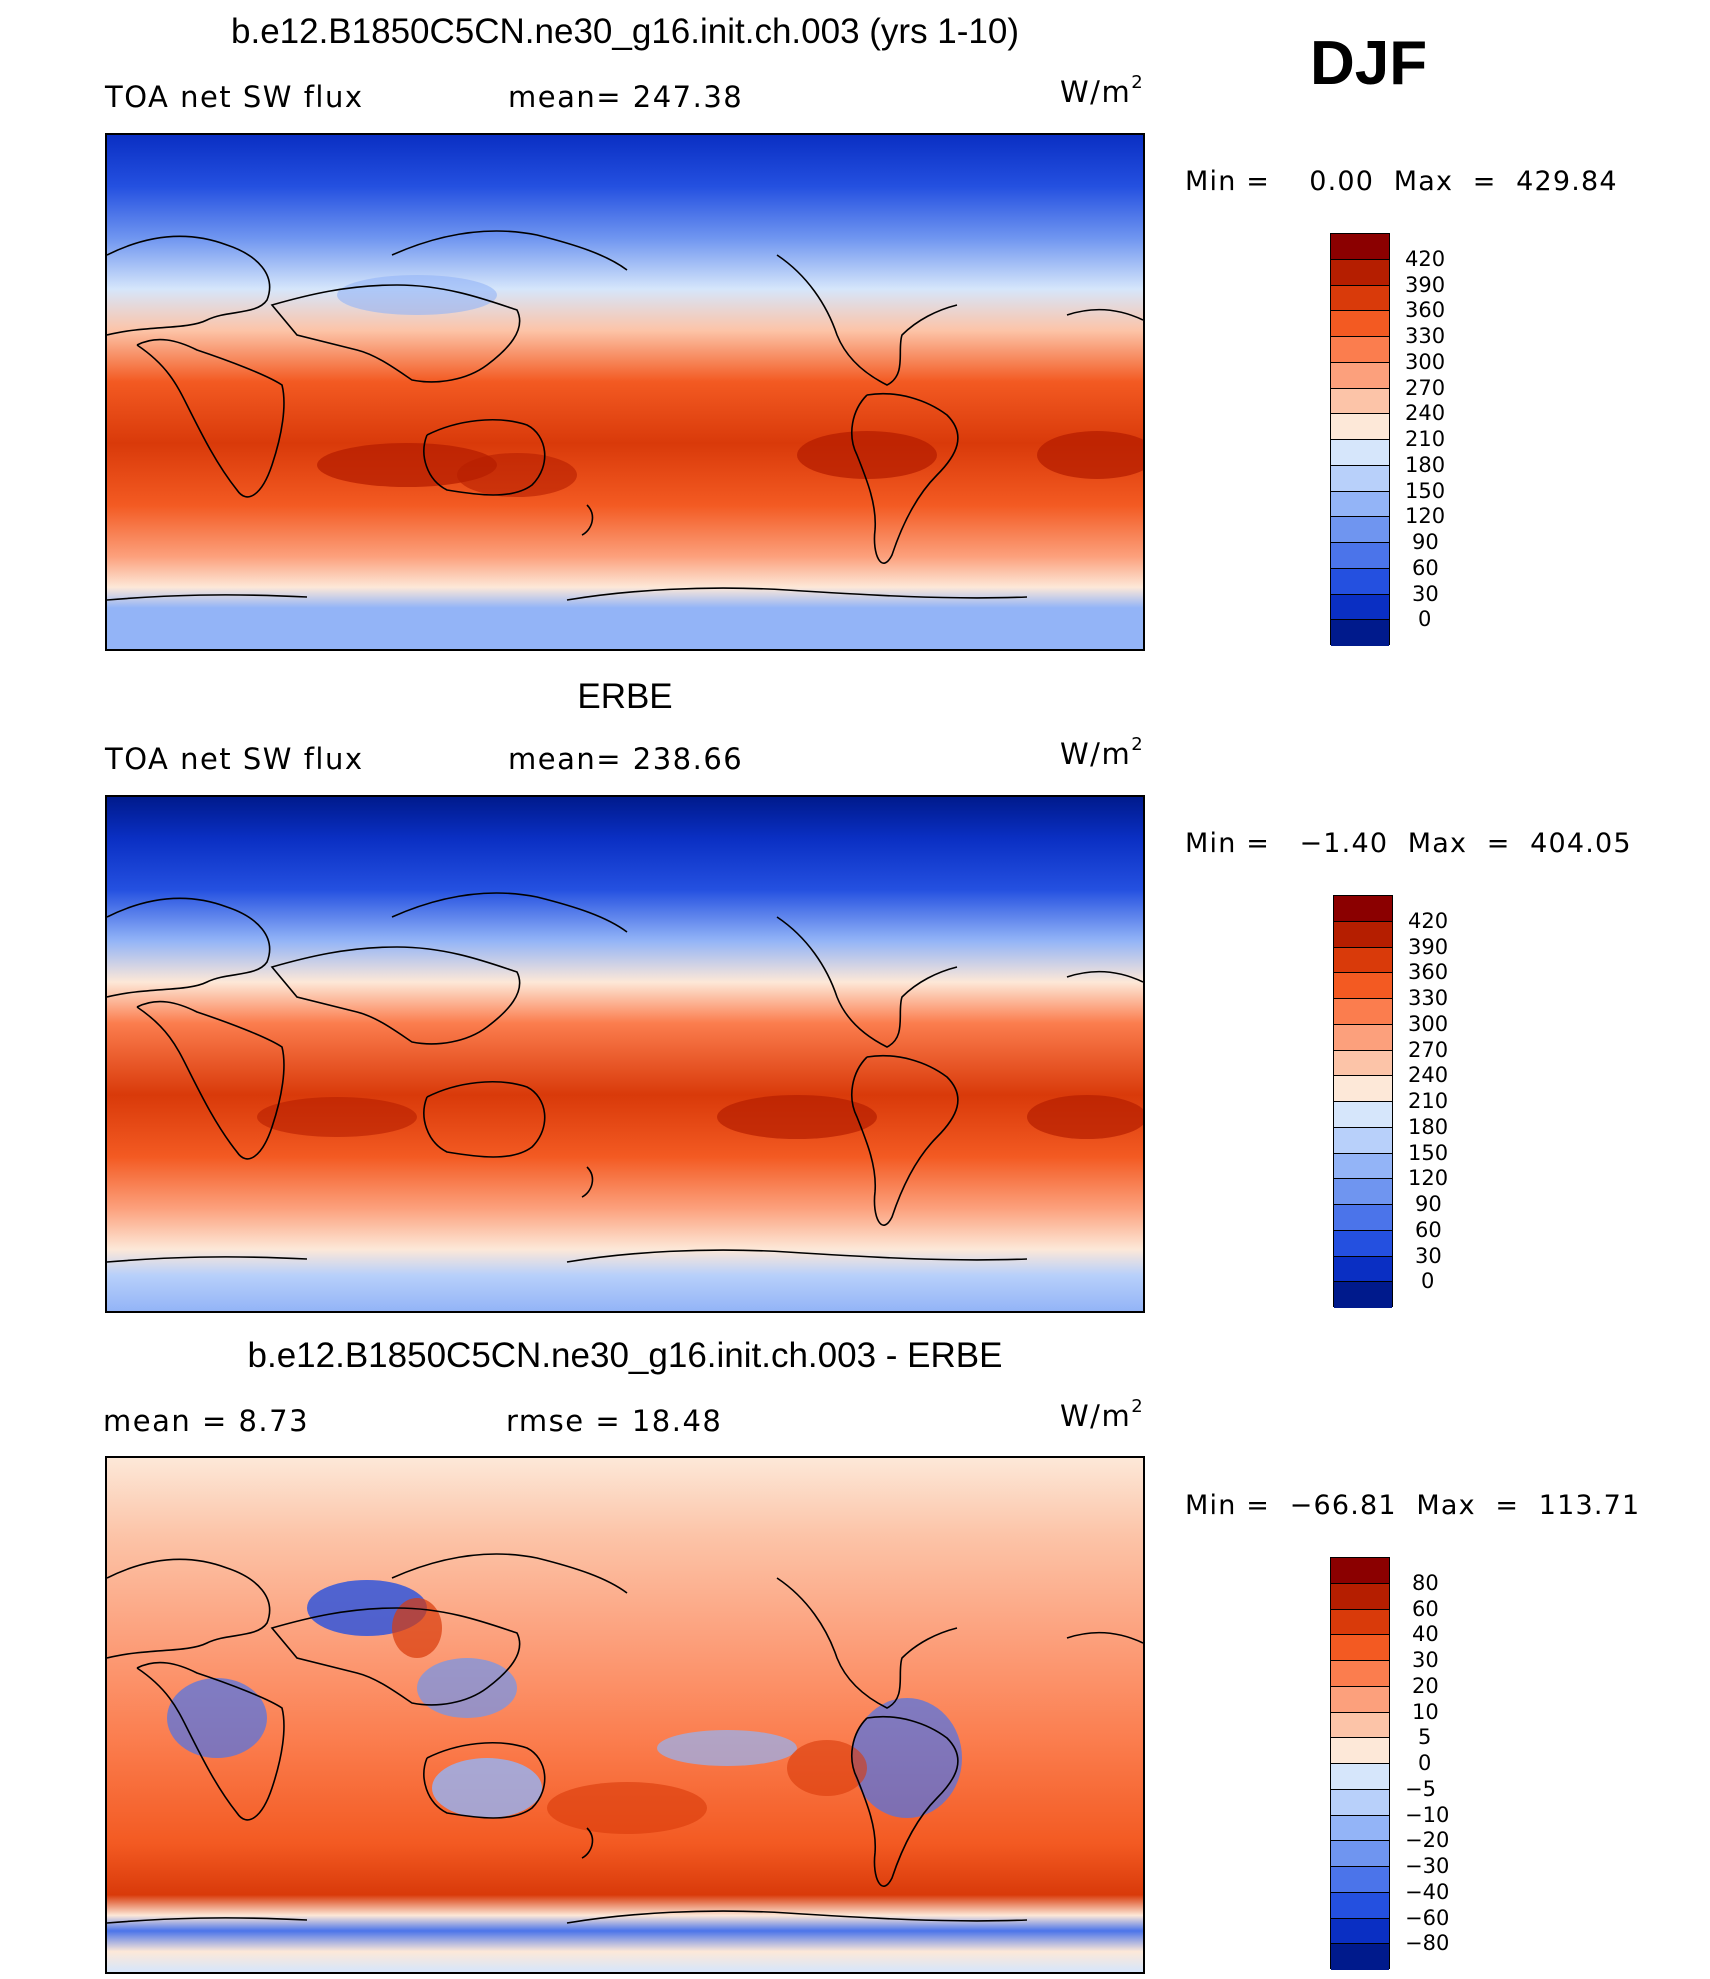 This screenshot has height=1979, width=1710. Describe the element at coordinates (206, 1421) in the screenshot. I see `panel-3-mean-label: mean = 8.73` at that location.